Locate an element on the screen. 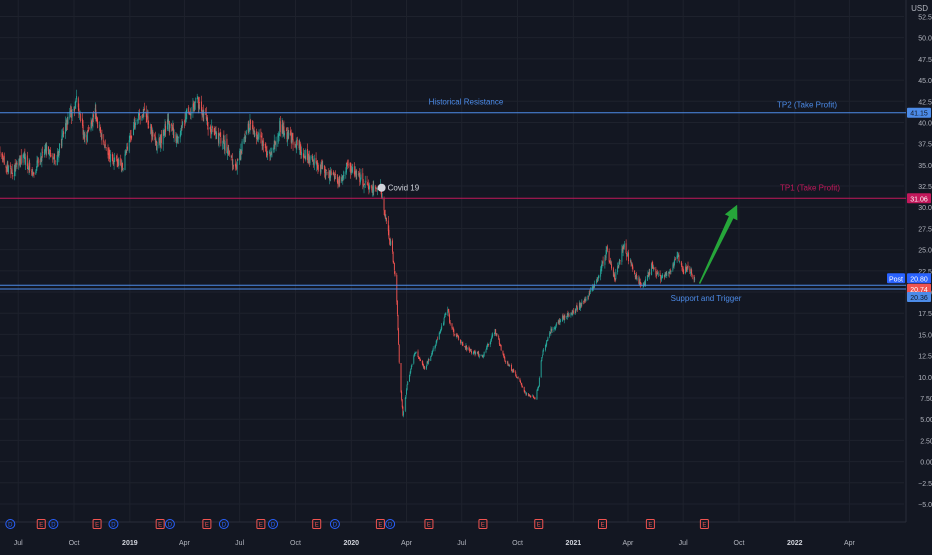 Image resolution: width=932 pixels, height=555 pixels. price-tick-label: 40.00 is located at coordinates (925, 123).